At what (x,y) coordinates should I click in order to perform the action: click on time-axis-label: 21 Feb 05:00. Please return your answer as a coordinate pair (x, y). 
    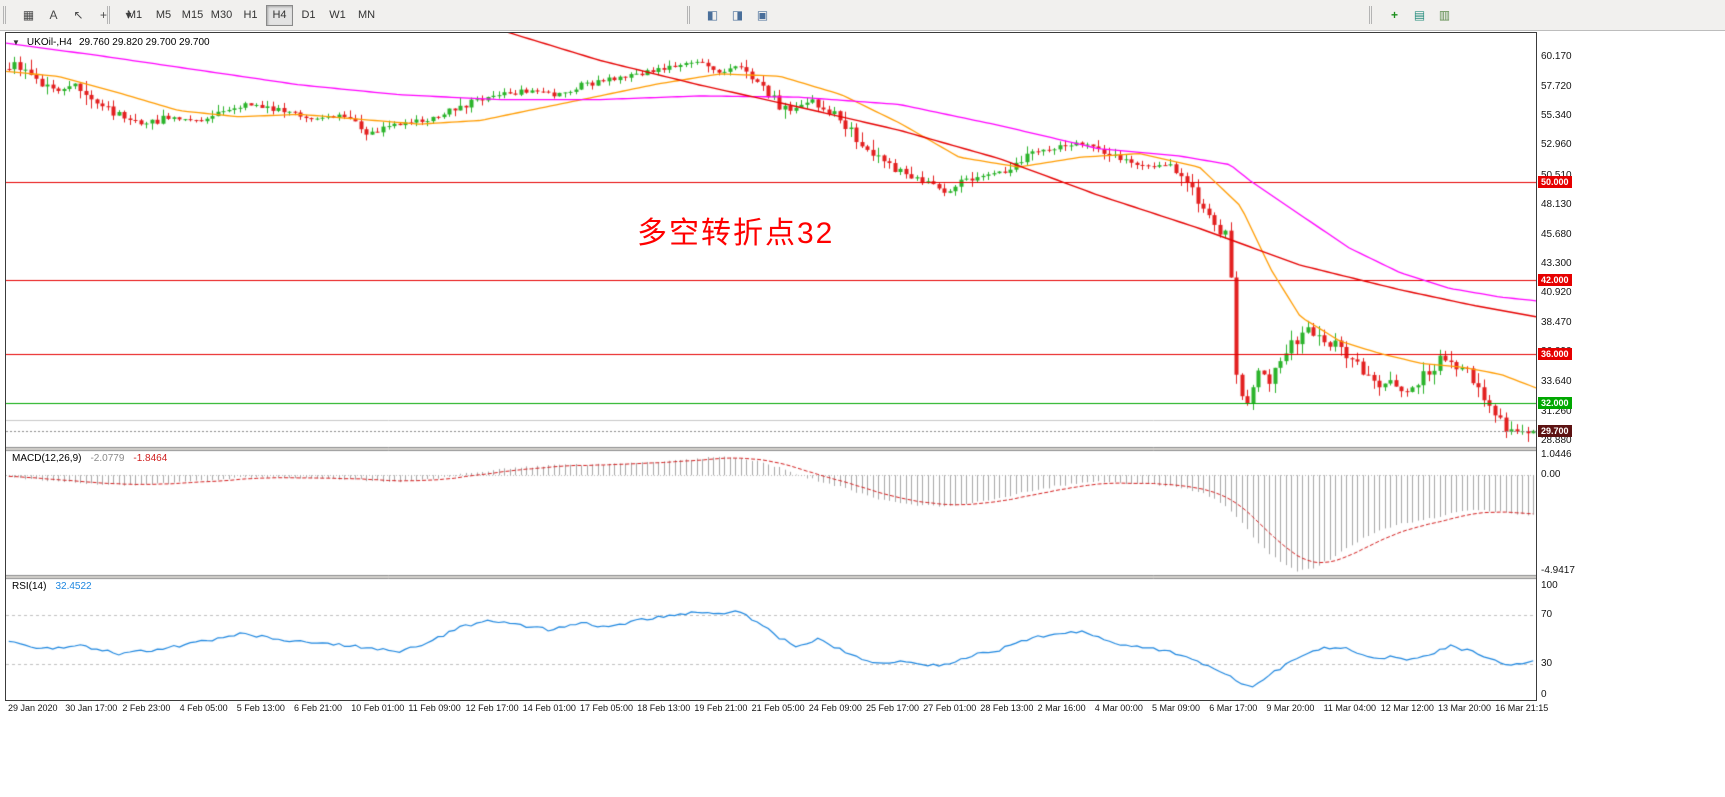
    Looking at the image, I should click on (778, 708).